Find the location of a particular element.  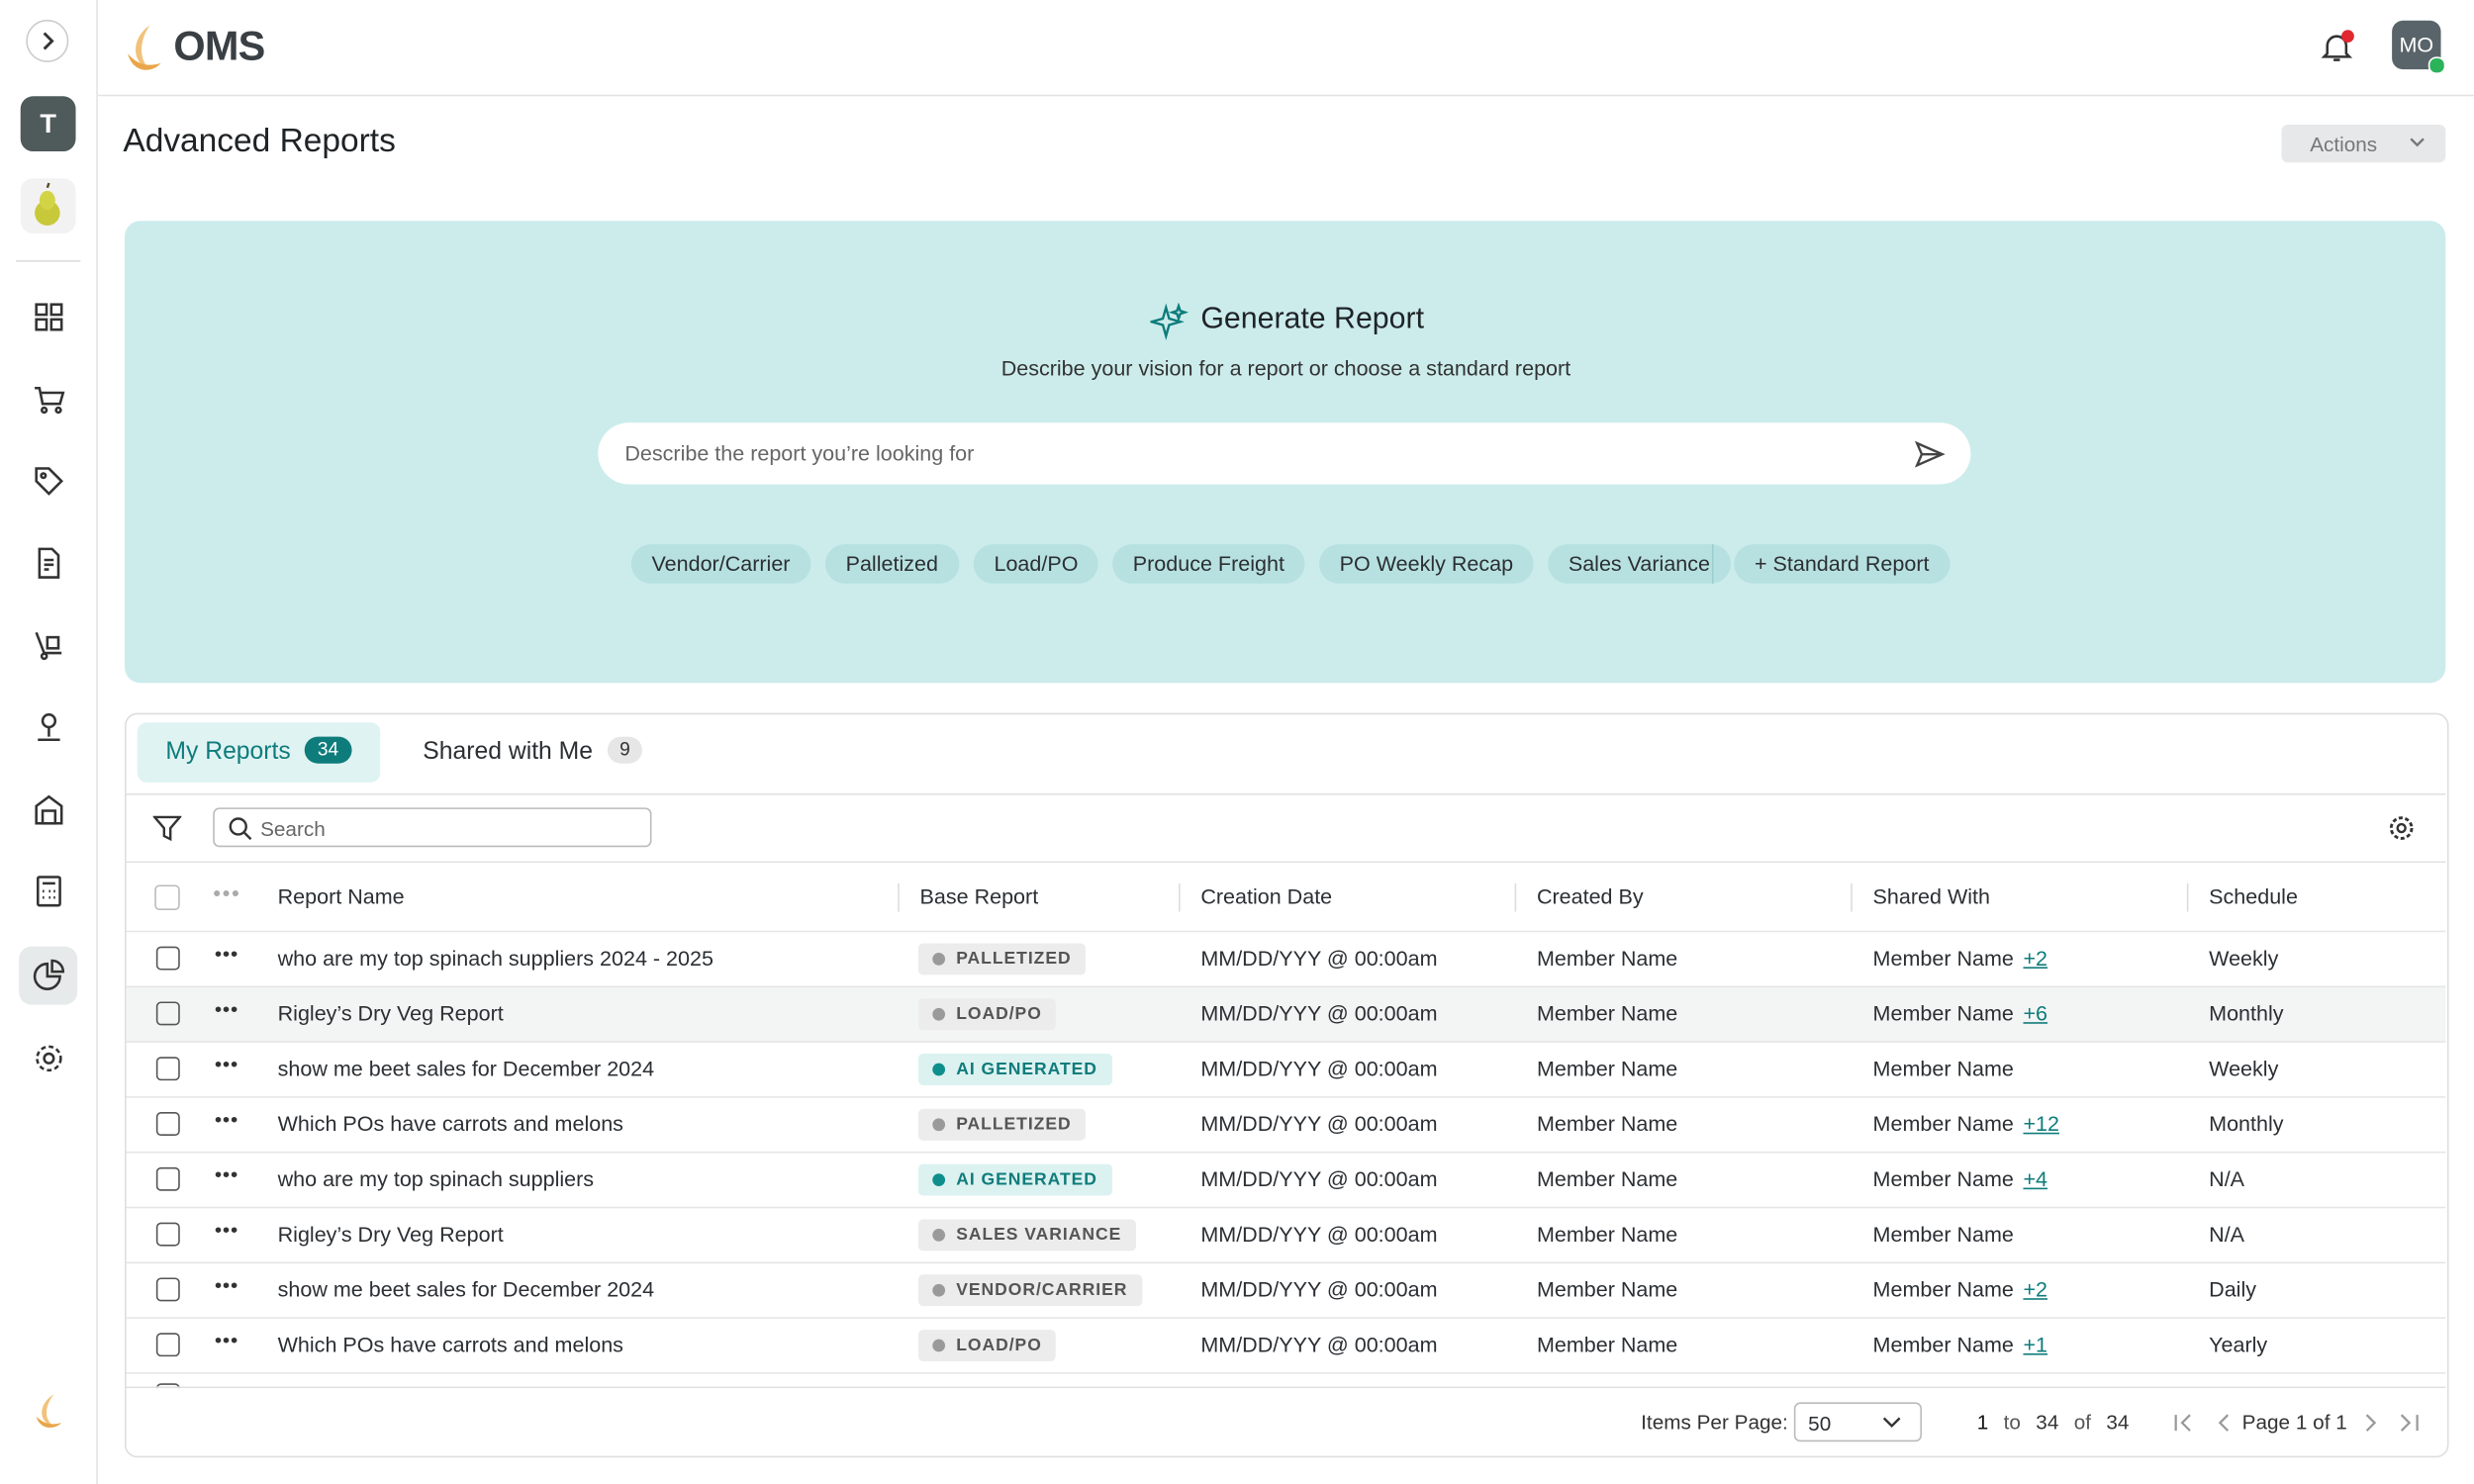

notifications is located at coordinates (2336, 47).